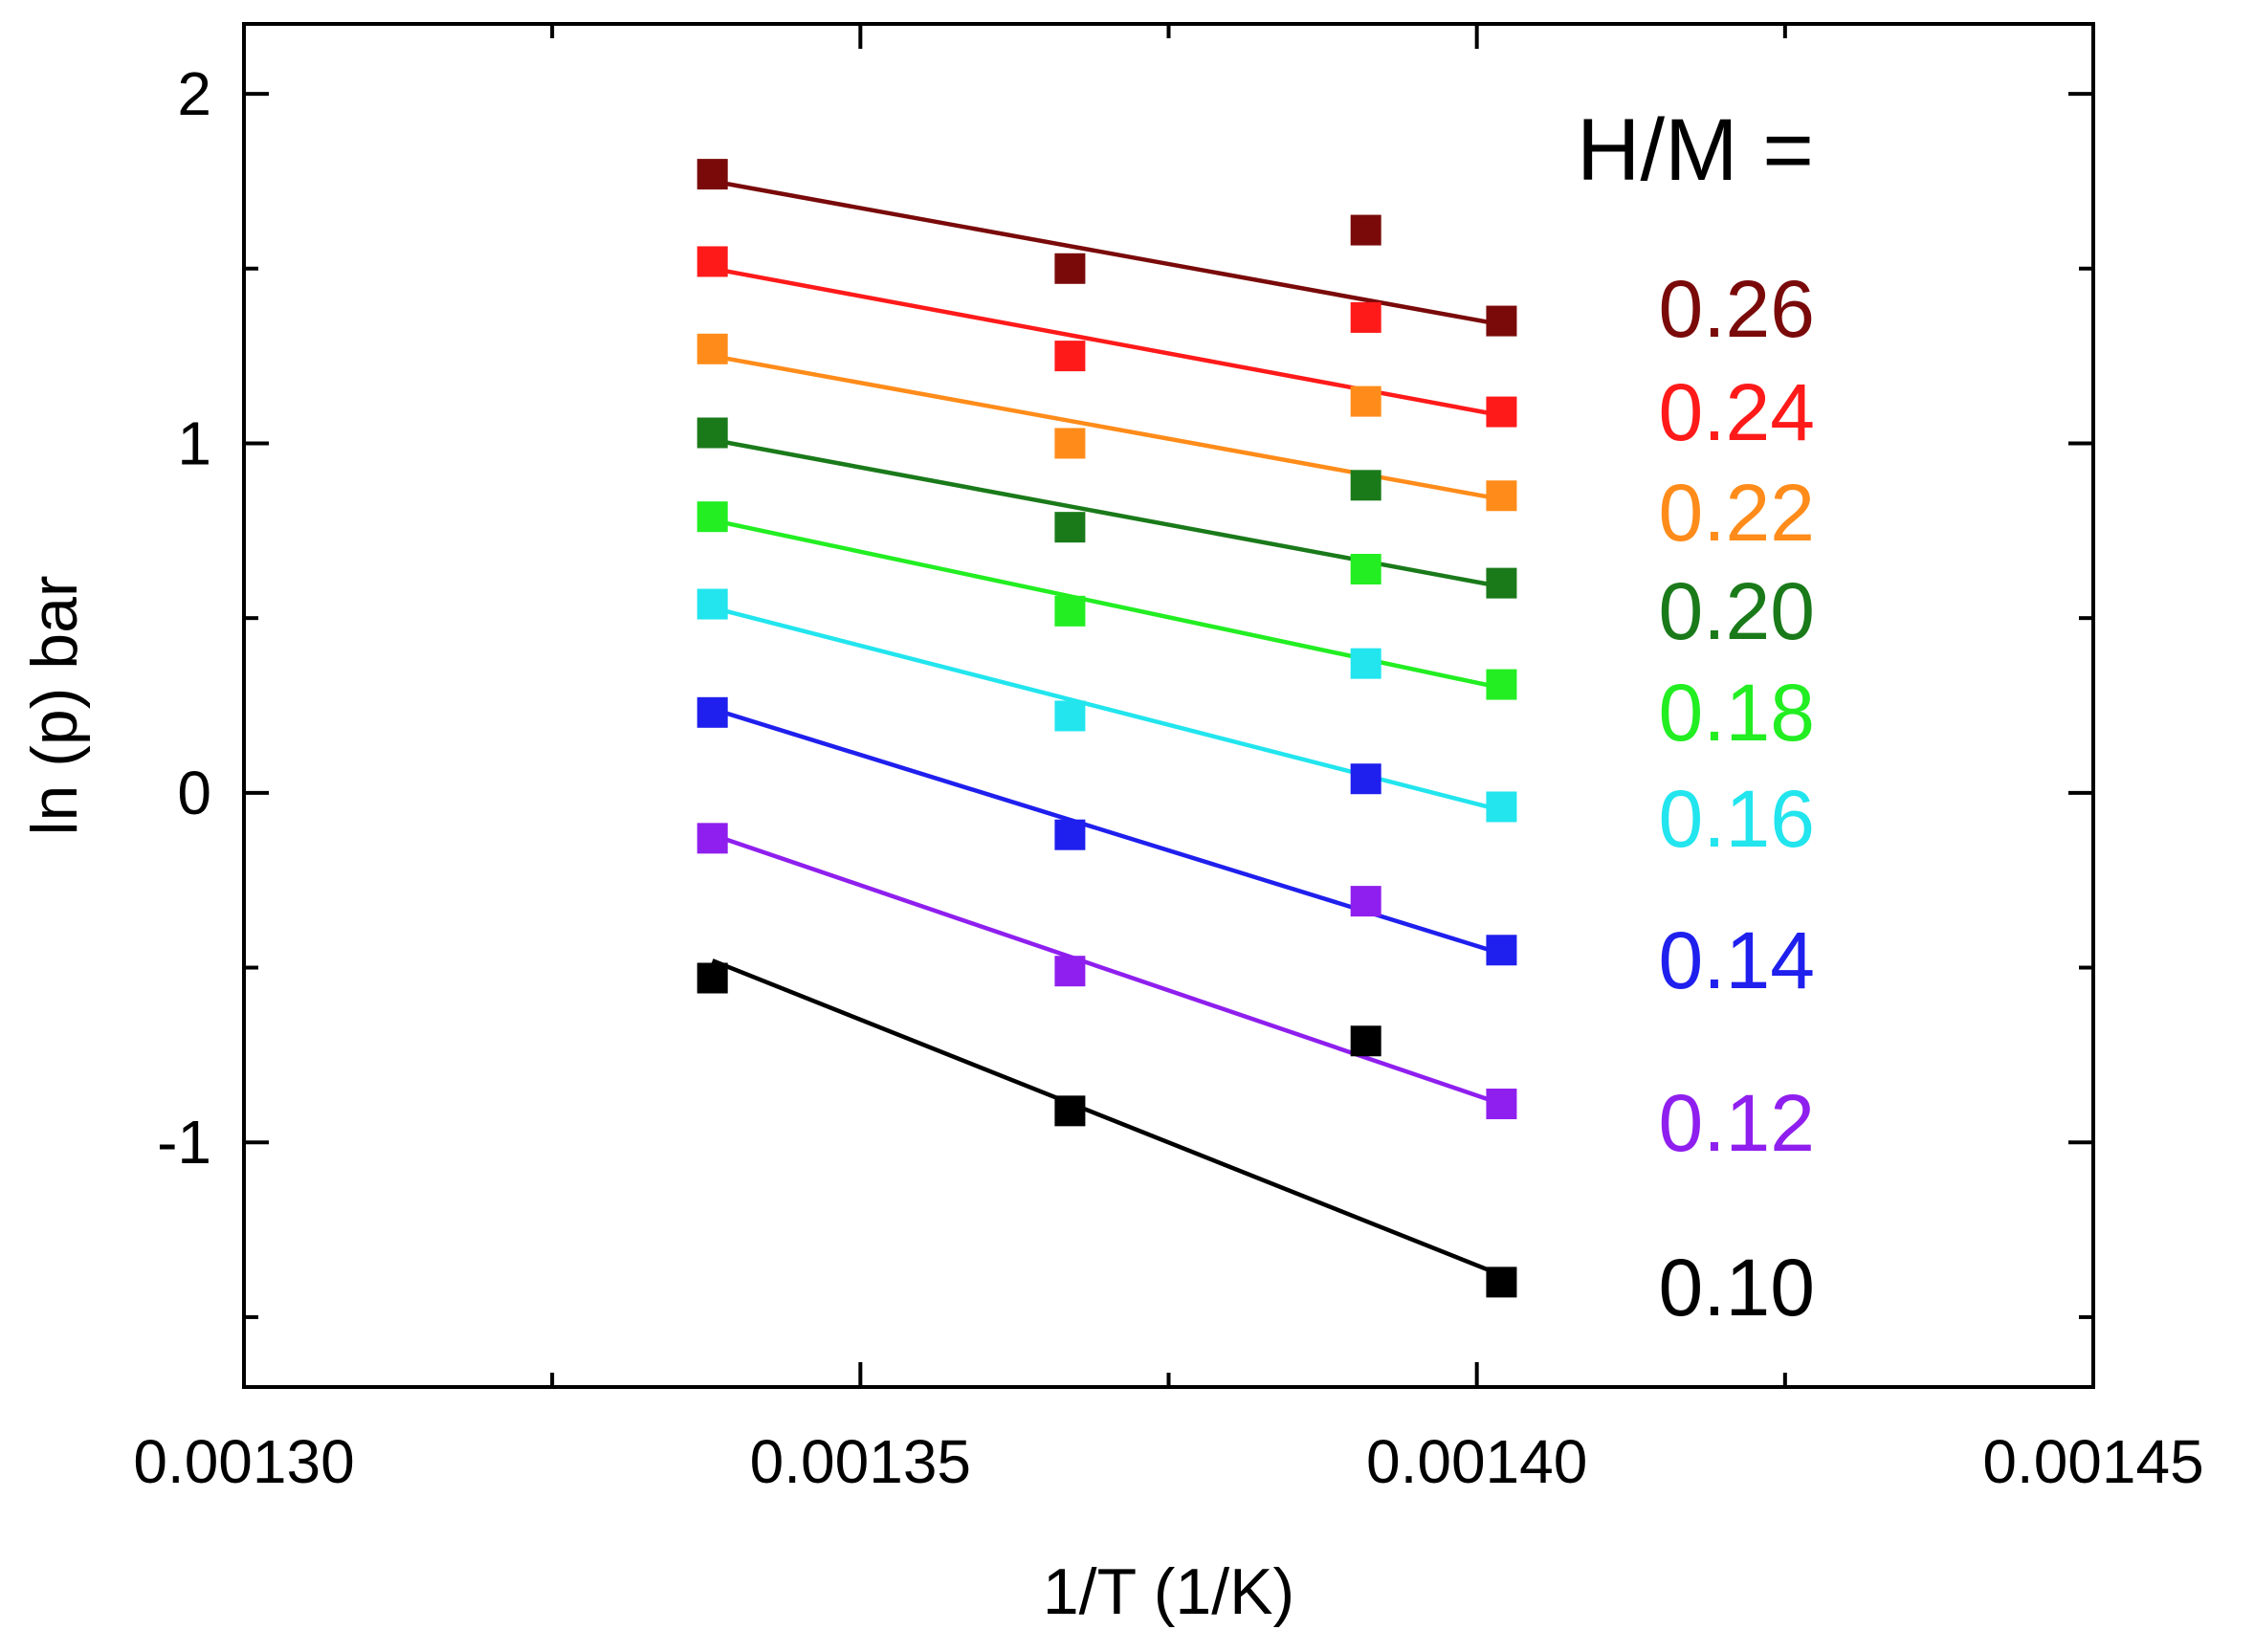  I want to click on series-0.26, so click(1107, 248).